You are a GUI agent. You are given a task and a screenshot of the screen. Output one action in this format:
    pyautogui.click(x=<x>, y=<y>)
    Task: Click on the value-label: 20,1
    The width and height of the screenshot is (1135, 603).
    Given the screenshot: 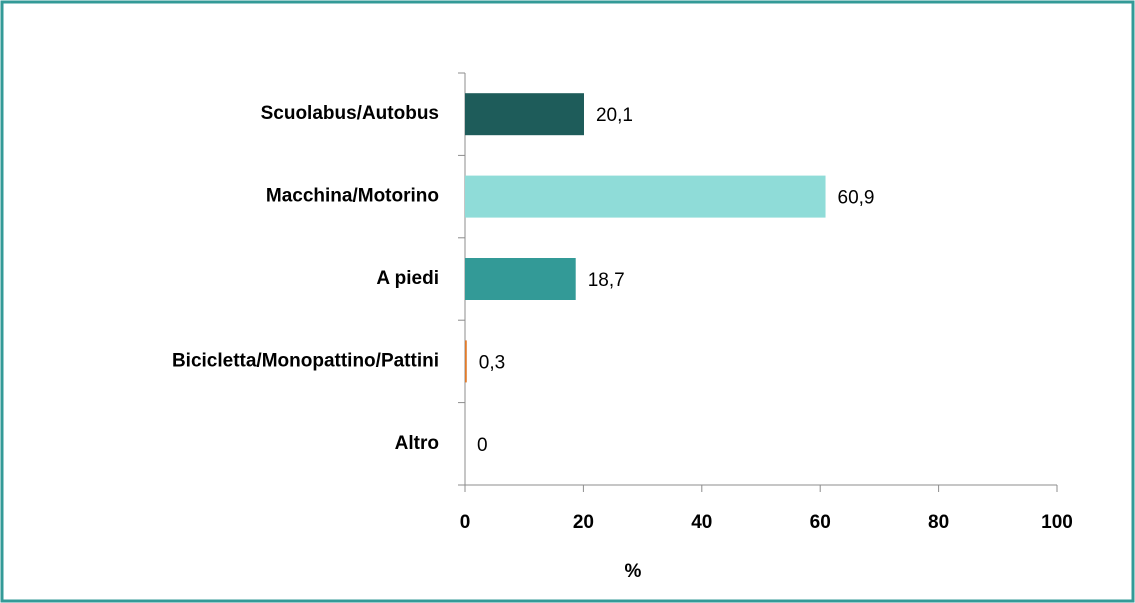 What is the action you would take?
    pyautogui.click(x=614, y=115)
    